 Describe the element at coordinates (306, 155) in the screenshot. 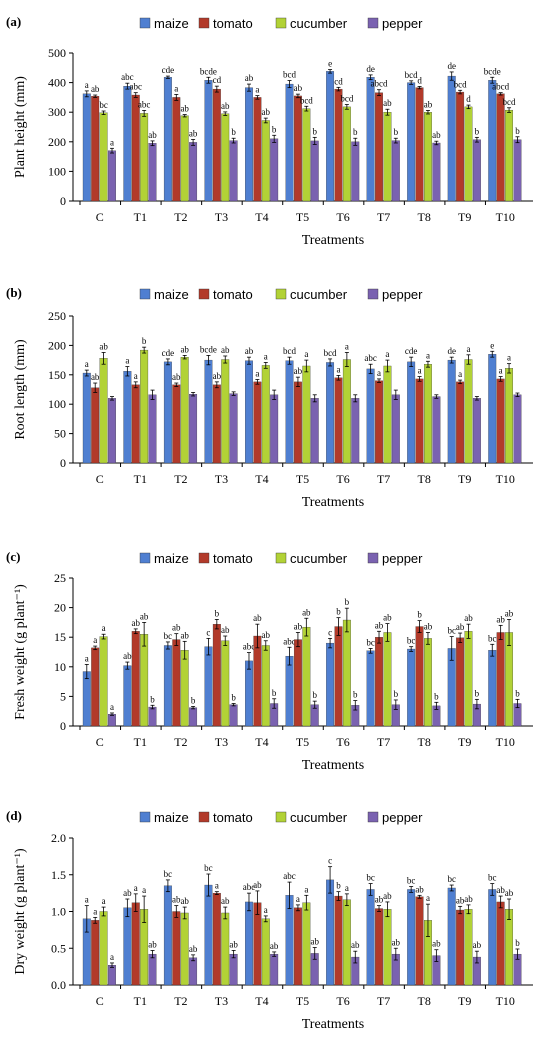

I see `bar-cucumber-T5` at that location.